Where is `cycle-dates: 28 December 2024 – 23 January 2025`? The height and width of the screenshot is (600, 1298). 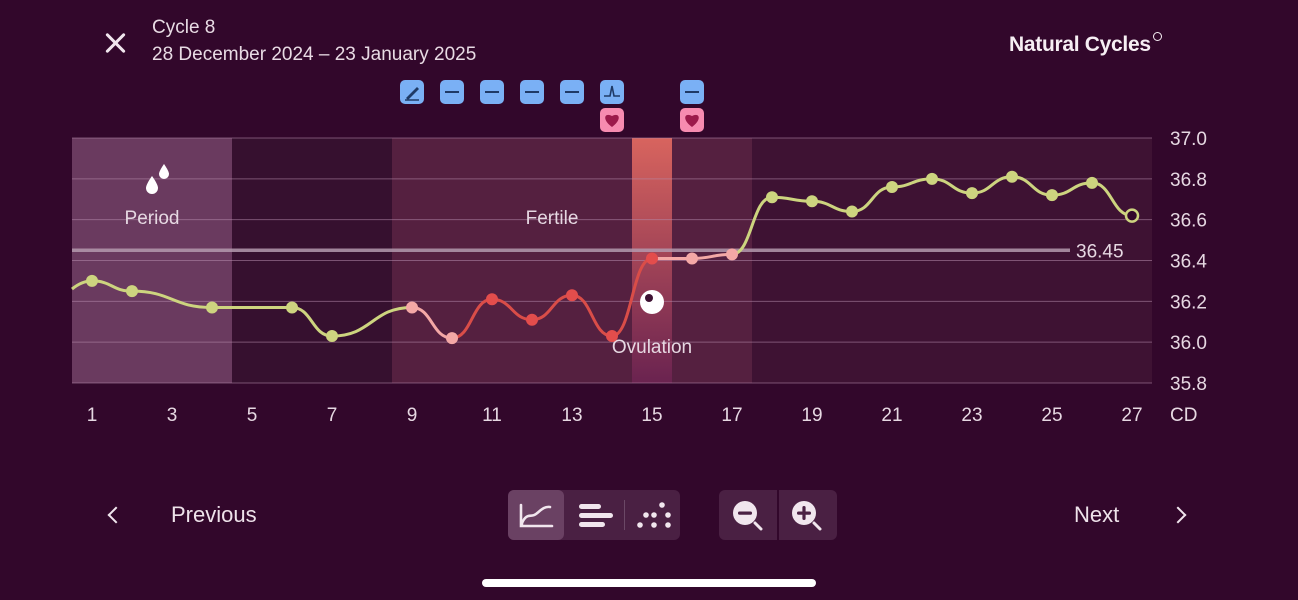
cycle-dates: 28 December 2024 – 23 January 2025 is located at coordinates (314, 54).